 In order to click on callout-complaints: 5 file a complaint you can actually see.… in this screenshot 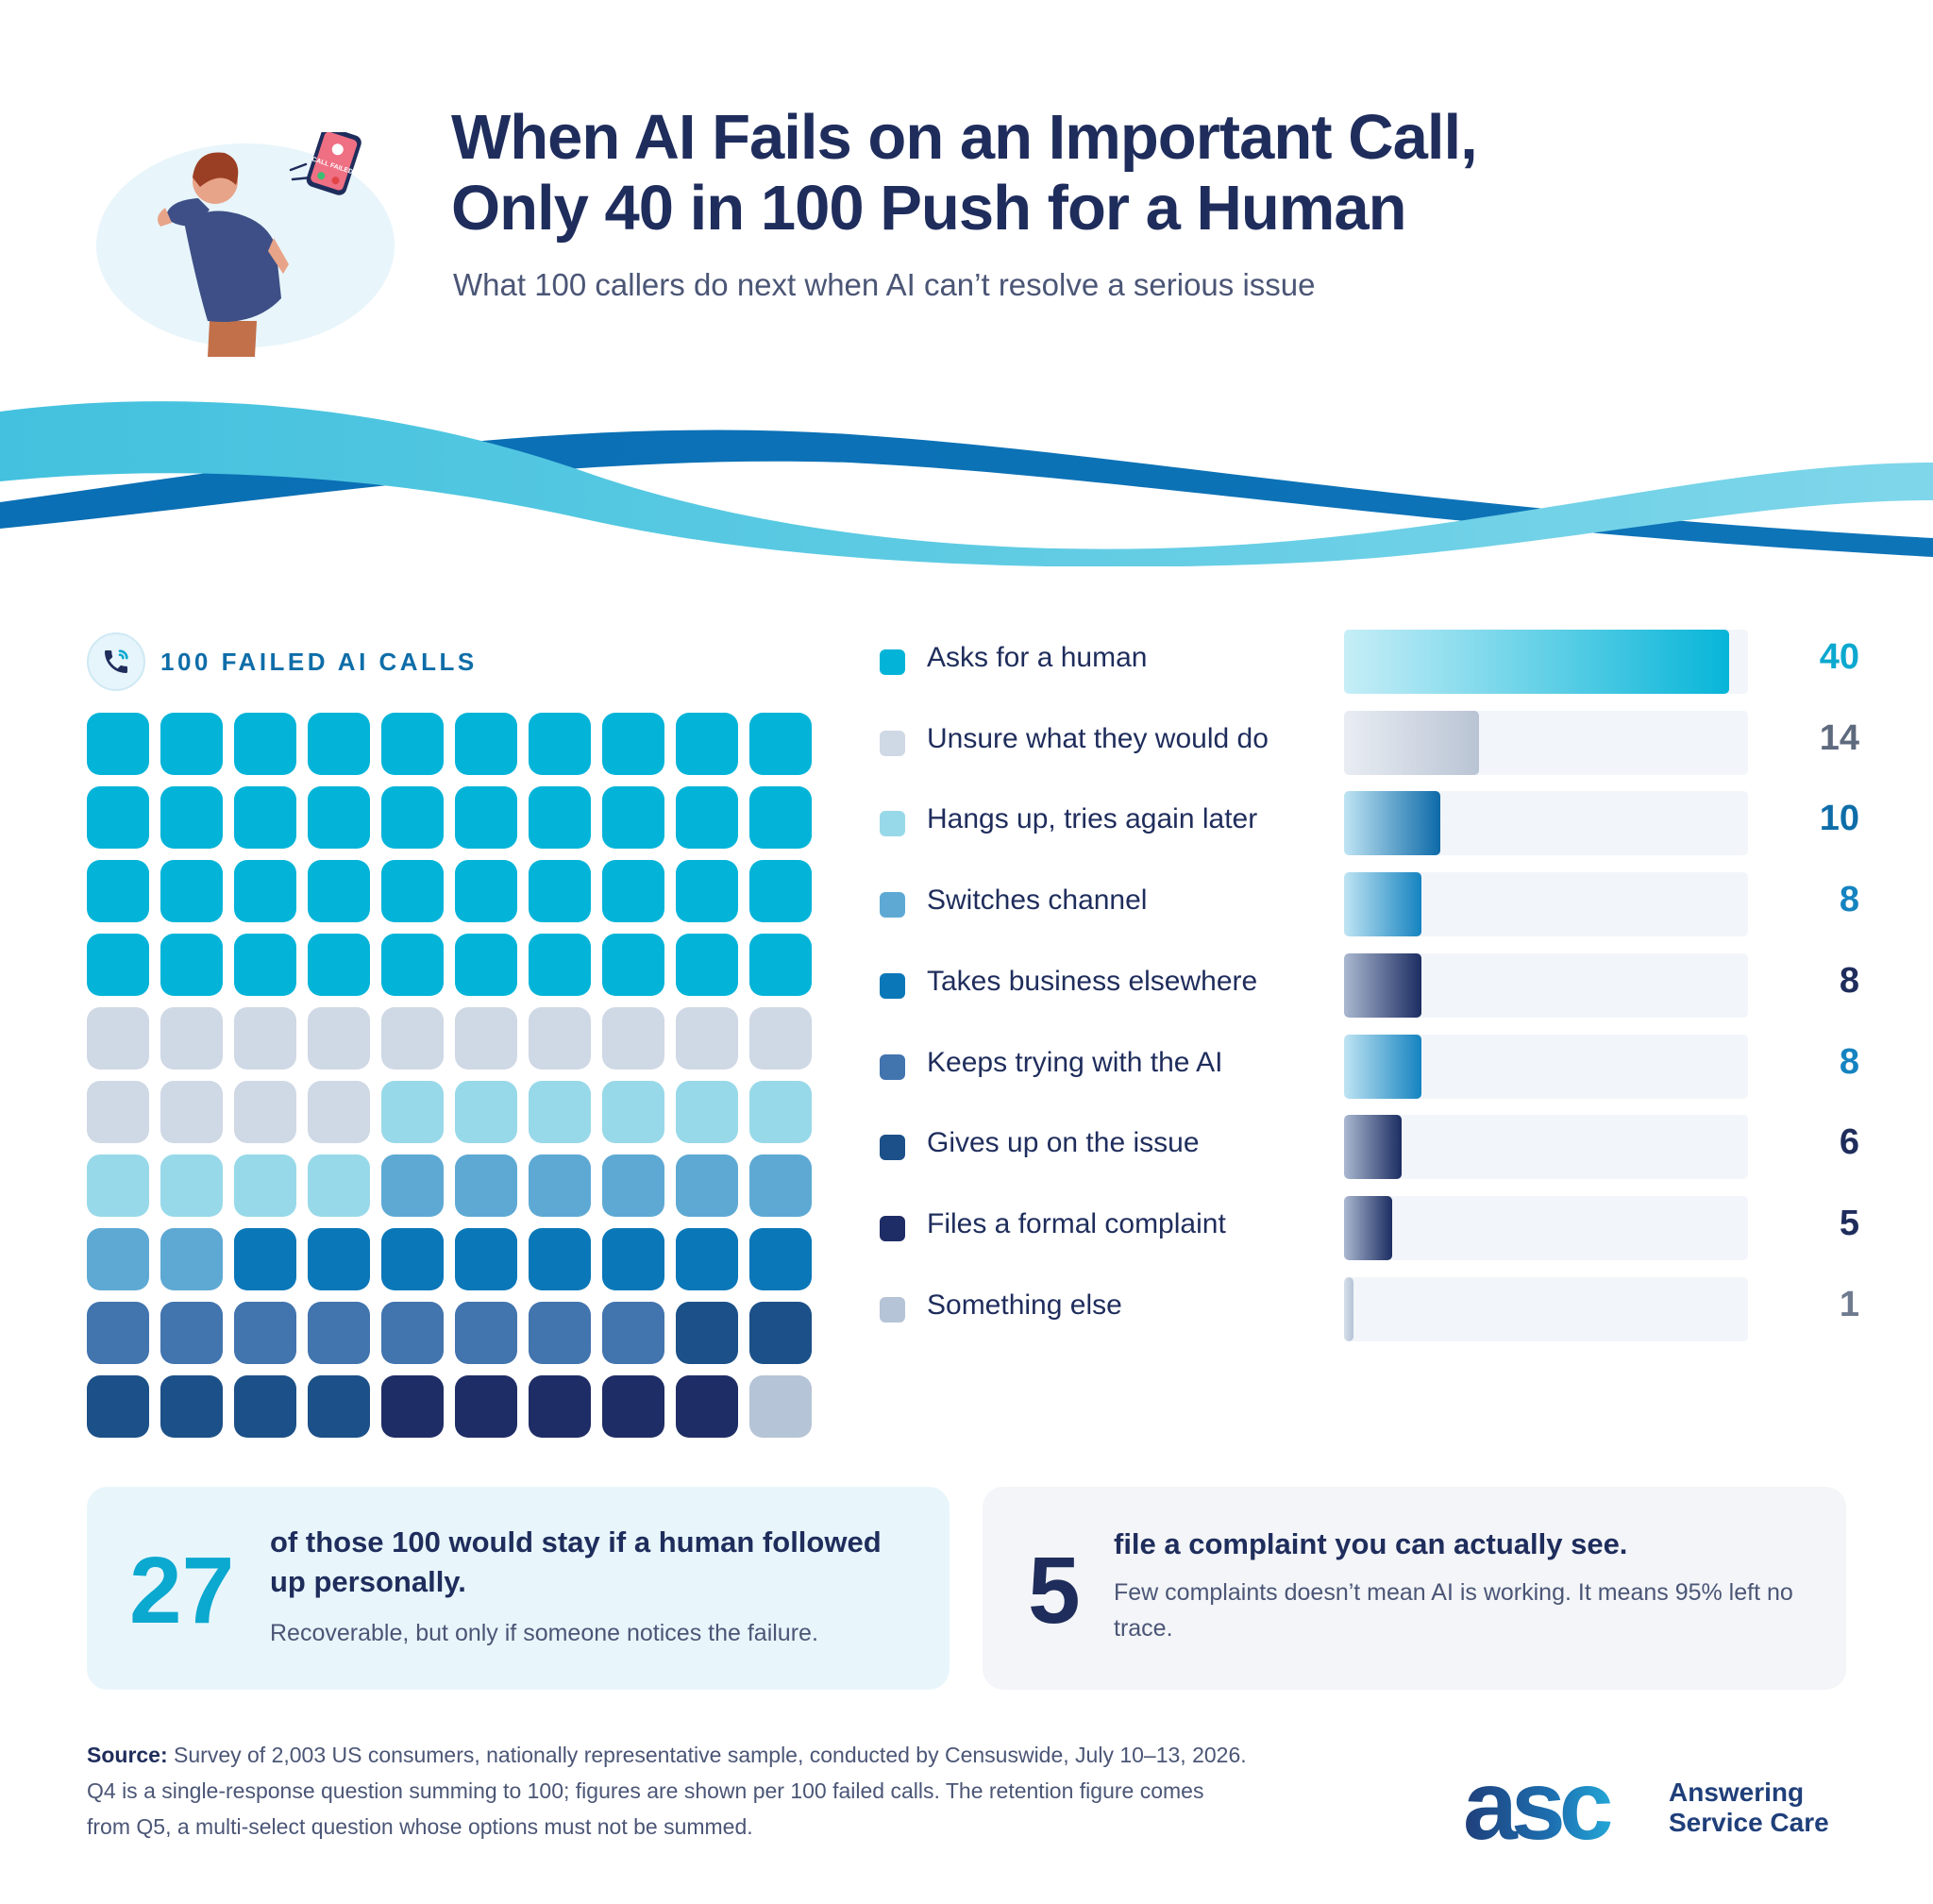, I will do `click(1414, 1588)`.